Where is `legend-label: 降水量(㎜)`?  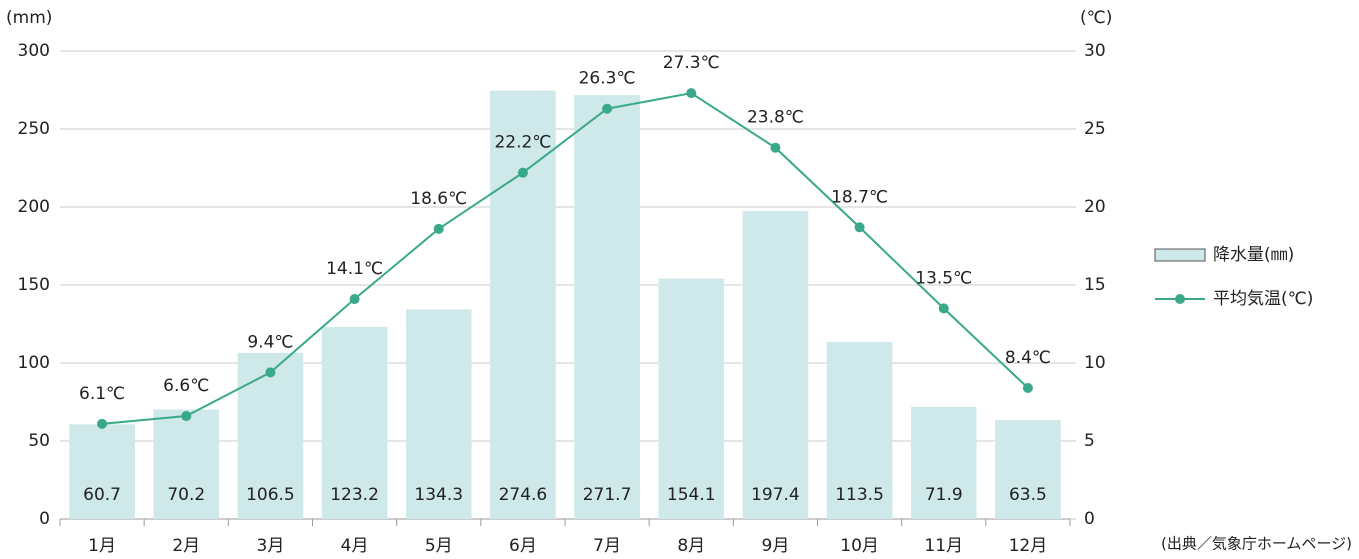 legend-label: 降水量(㎜) is located at coordinates (1253, 255).